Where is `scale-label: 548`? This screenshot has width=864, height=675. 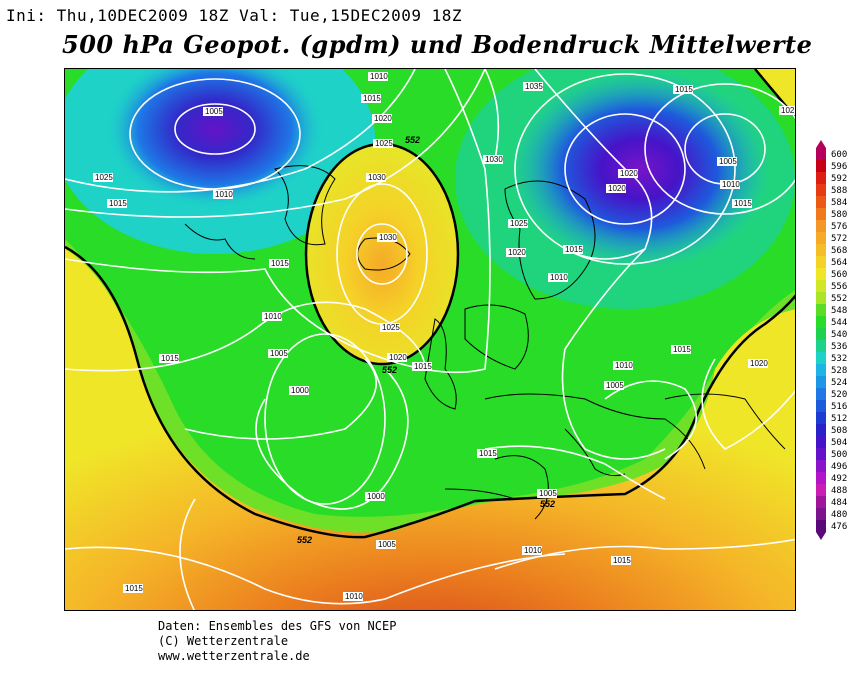
scale-label: 548 is located at coordinates (839, 311).